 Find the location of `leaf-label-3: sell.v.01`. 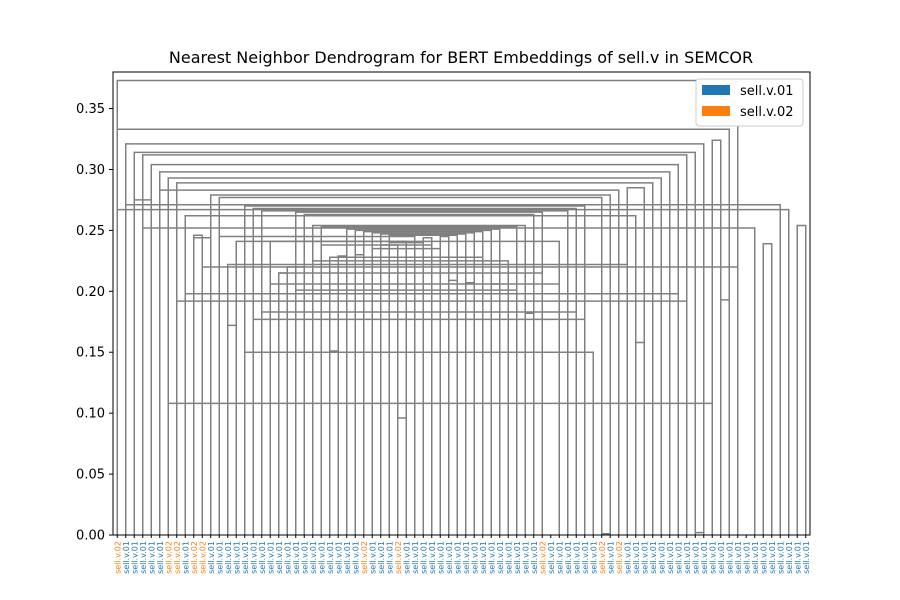

leaf-label-3: sell.v.01 is located at coordinates (143, 557).